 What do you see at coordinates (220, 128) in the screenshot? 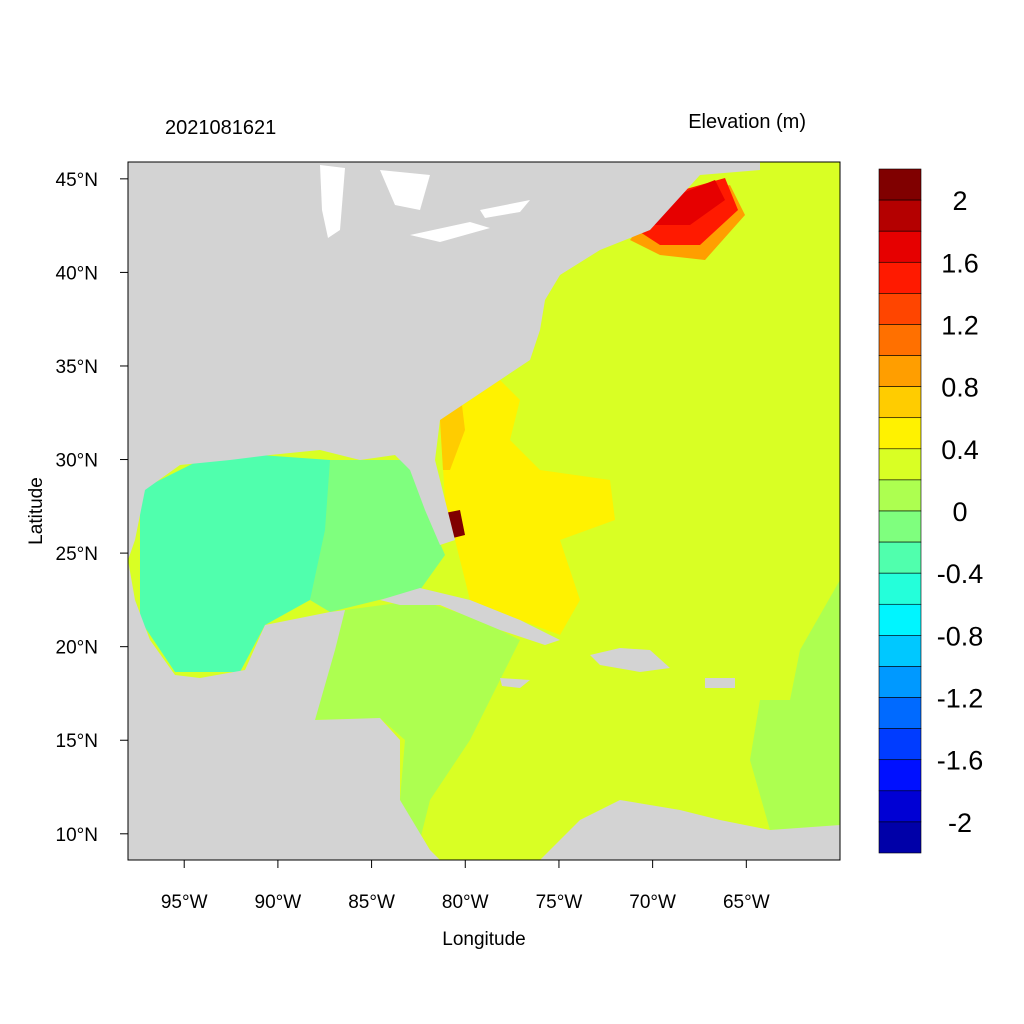
I see `date-title: 2021081621` at bounding box center [220, 128].